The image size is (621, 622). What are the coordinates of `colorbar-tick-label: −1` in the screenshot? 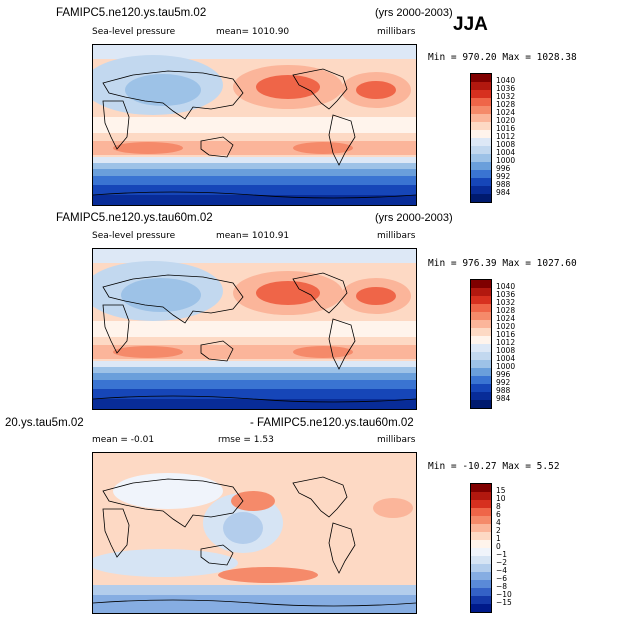 It's located at (502, 554).